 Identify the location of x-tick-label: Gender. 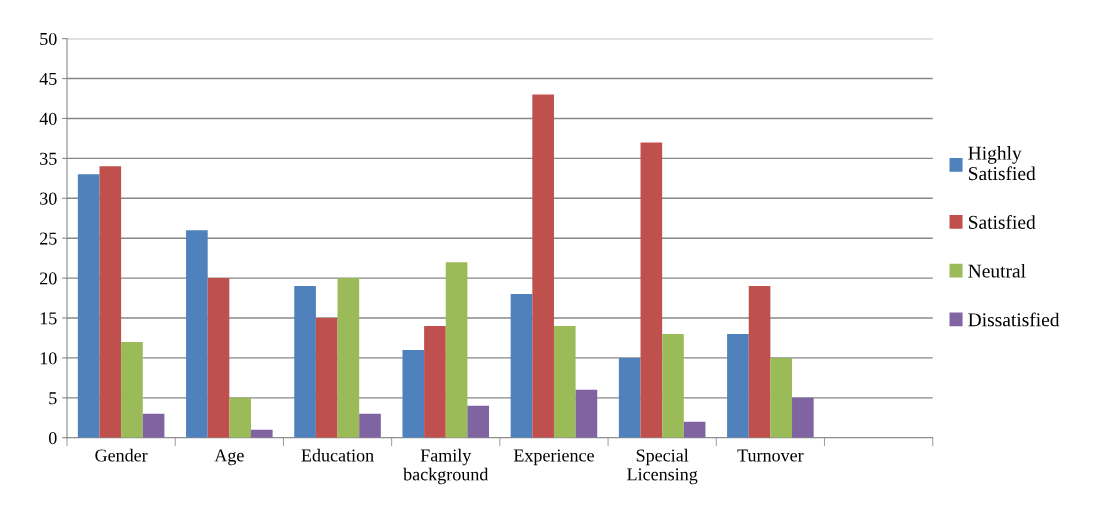
(121, 455).